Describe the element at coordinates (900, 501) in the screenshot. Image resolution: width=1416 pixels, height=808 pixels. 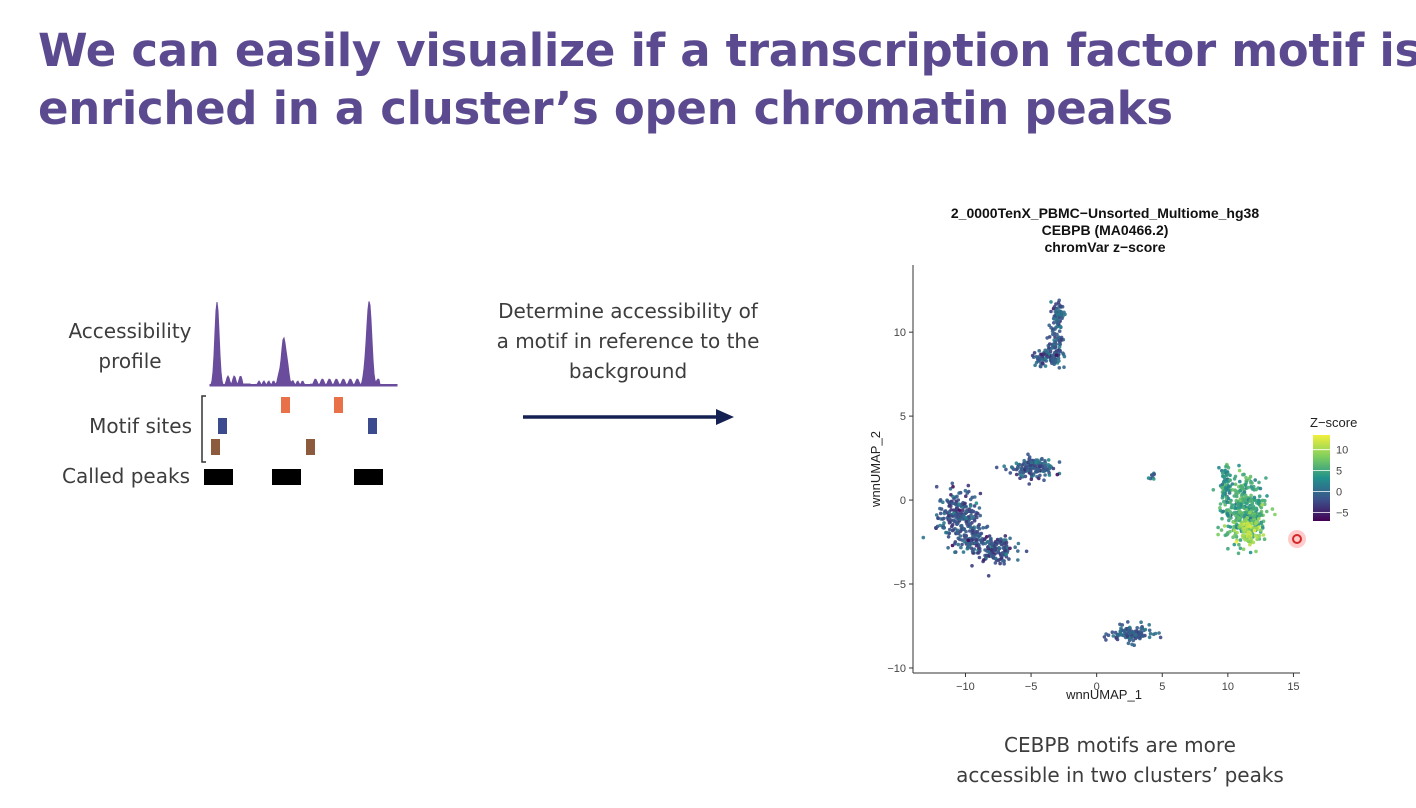
I see `y-axis-ticks: 10 5 0 −5 −10` at that location.